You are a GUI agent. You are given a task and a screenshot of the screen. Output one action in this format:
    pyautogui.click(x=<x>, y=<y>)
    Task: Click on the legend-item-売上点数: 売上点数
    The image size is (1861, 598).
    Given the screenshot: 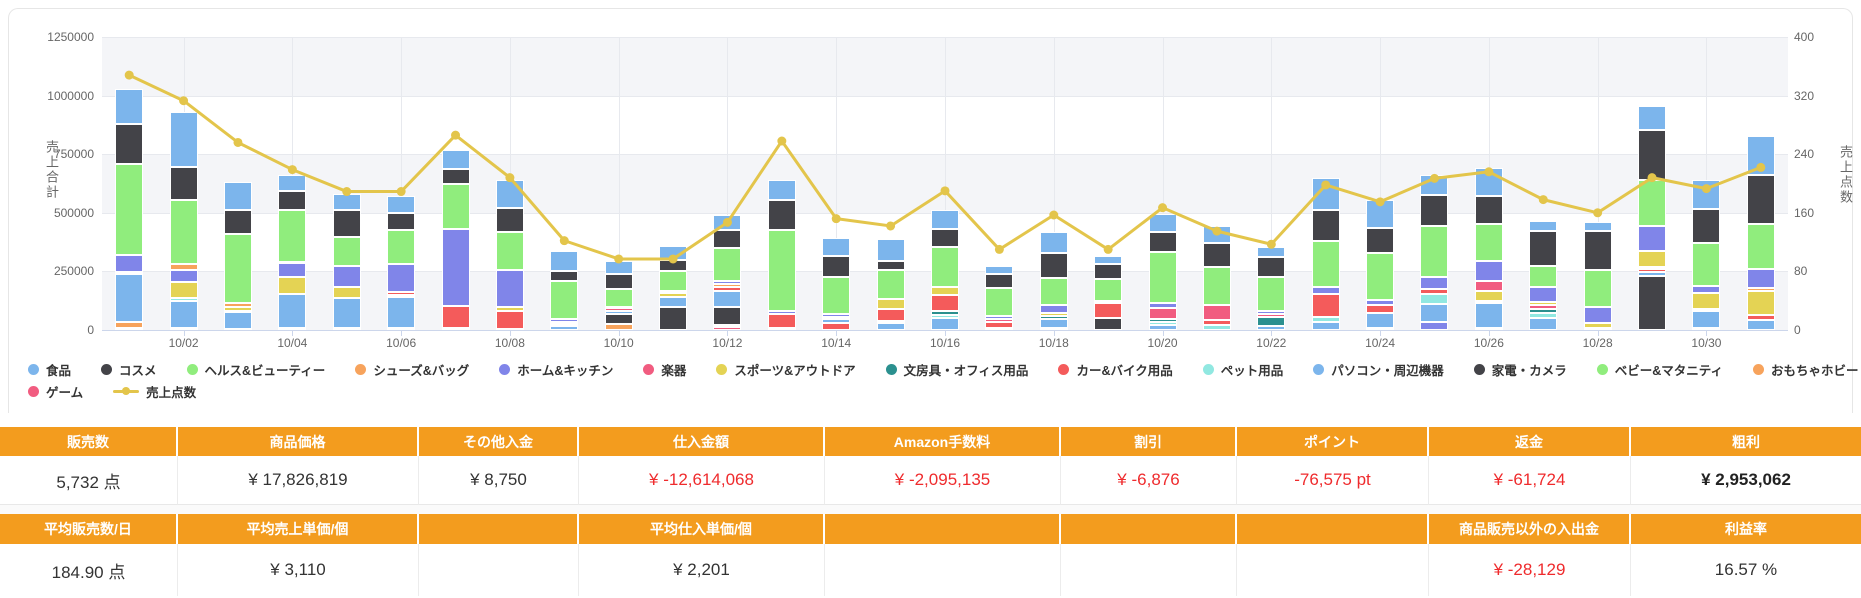 What is the action you would take?
    pyautogui.click(x=154, y=391)
    